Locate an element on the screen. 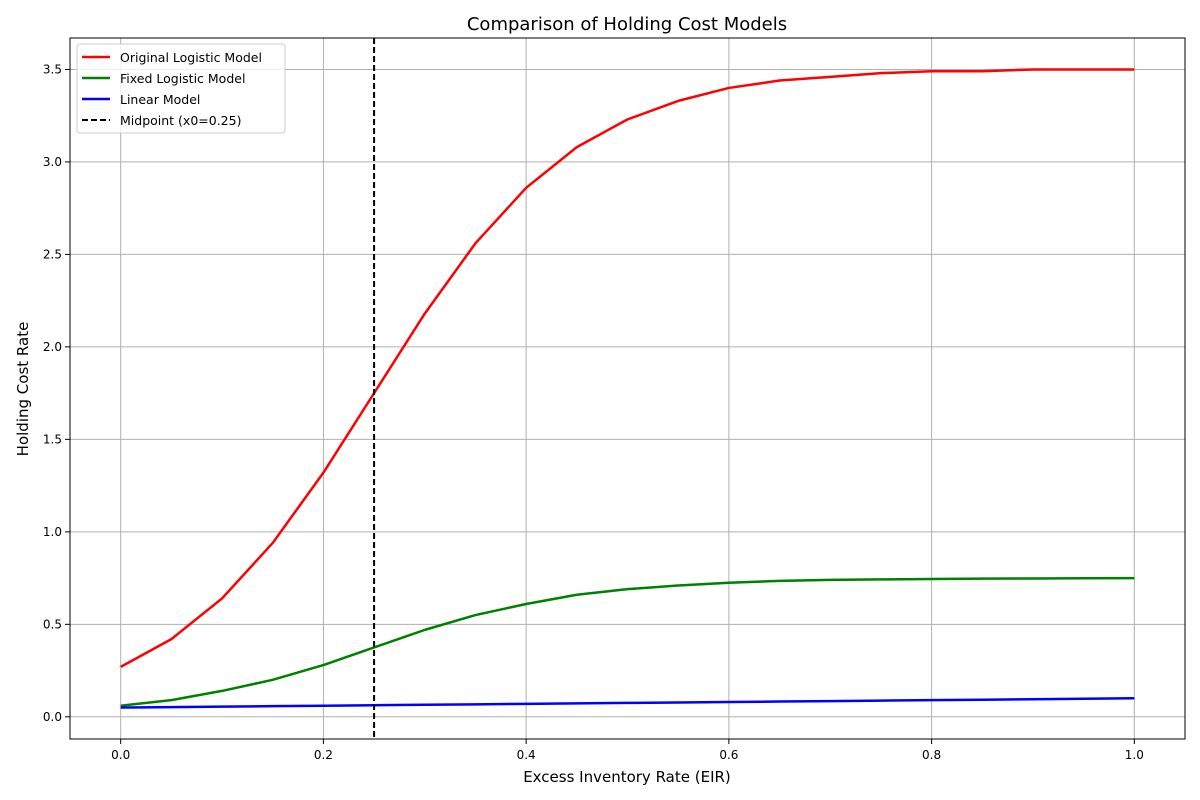 The width and height of the screenshot is (1200, 800). y-tick-label: 3.0 is located at coordinates (52, 162).